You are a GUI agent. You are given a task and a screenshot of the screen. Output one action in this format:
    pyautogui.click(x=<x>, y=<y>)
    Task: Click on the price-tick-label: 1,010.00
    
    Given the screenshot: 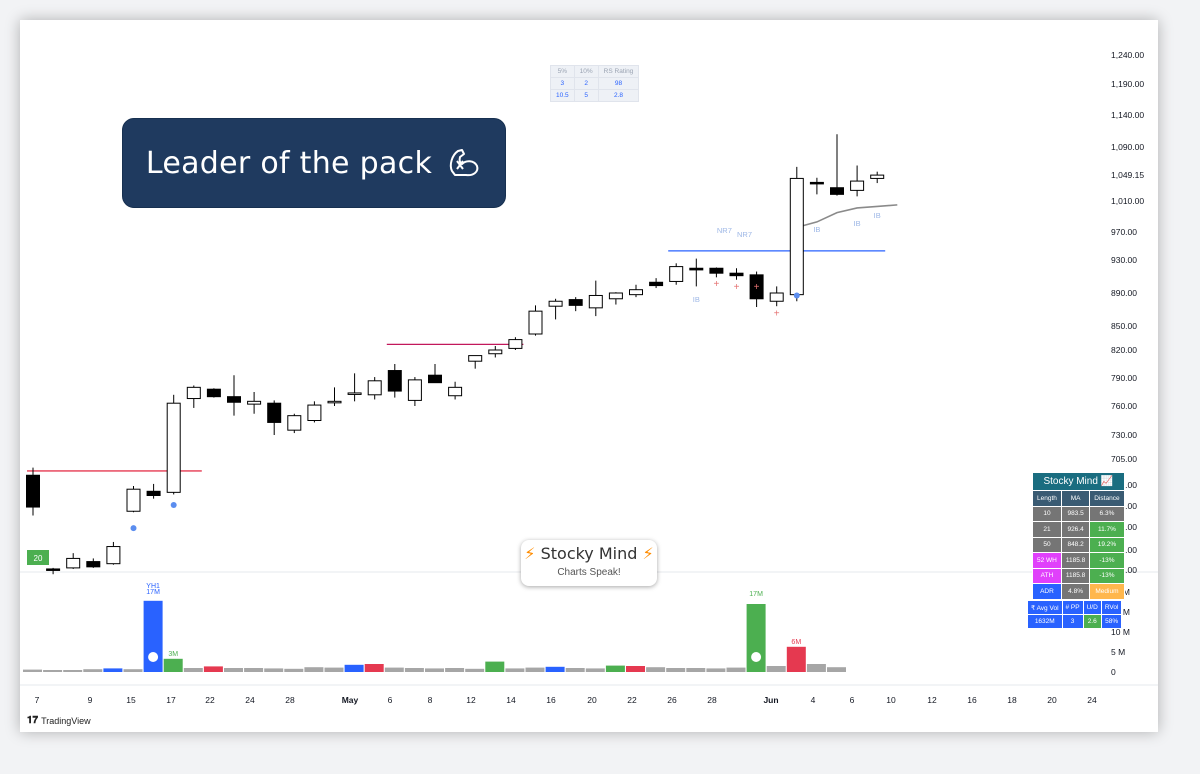 What is the action you would take?
    pyautogui.click(x=1127, y=201)
    